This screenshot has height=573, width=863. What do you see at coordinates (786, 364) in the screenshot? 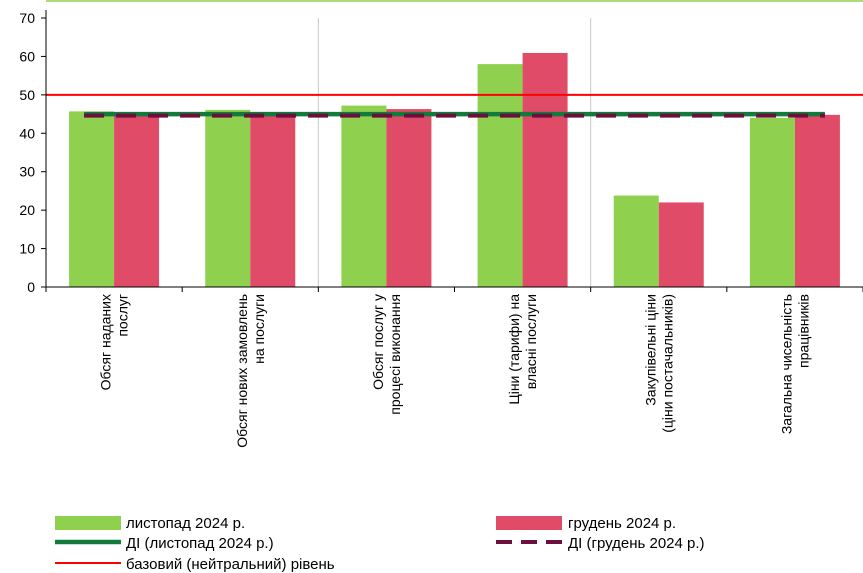
I see `category-label: Загальна чисельність` at bounding box center [786, 364].